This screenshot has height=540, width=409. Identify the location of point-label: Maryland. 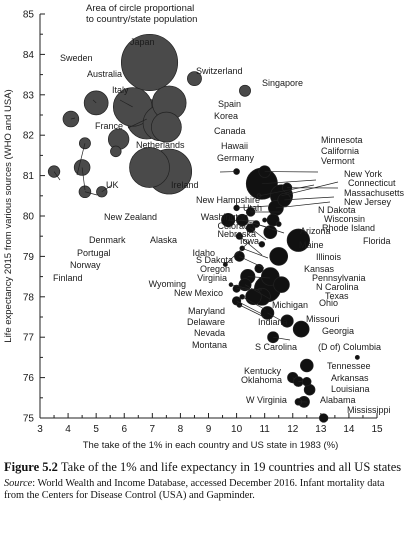
(206, 311).